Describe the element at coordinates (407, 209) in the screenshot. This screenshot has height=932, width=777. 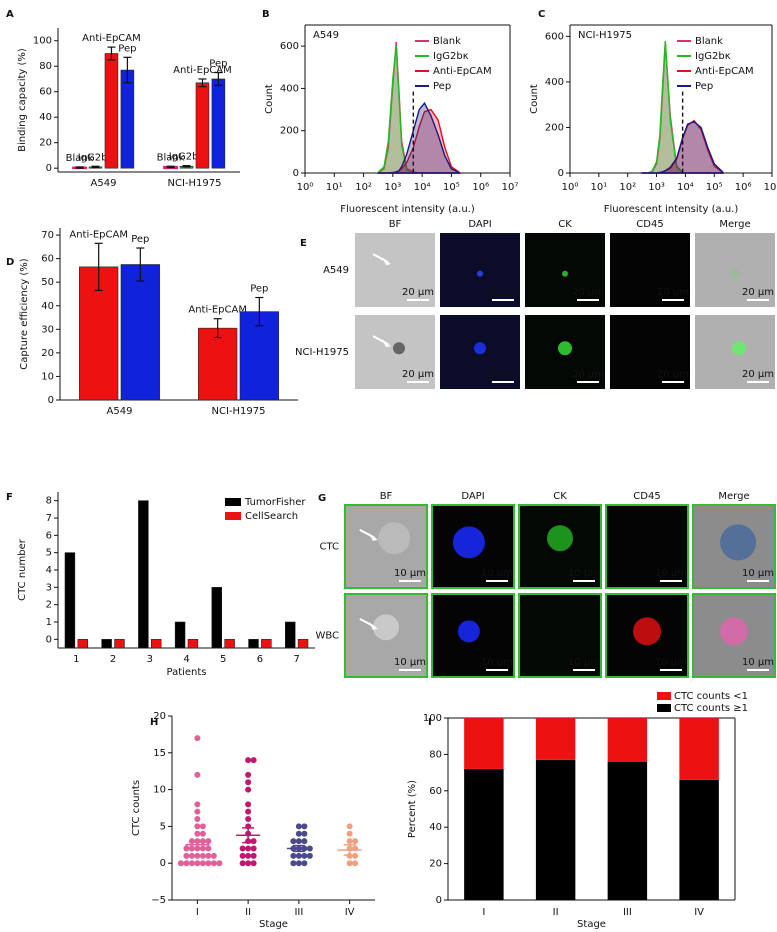
I see `x-axis-label: Fluorescent intensity (a.u.)` at that location.